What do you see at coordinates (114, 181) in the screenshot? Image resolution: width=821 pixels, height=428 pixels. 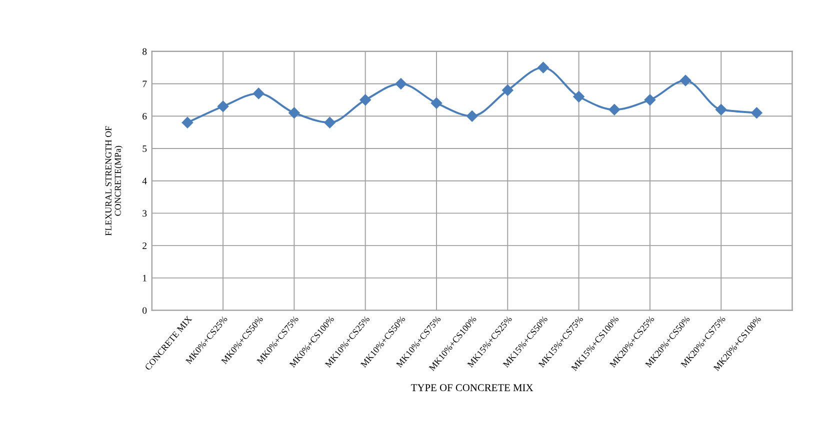 I see `y-axis-title: FLEXURAL STRENGTH OF CONCRETE(MPa)` at bounding box center [114, 181].